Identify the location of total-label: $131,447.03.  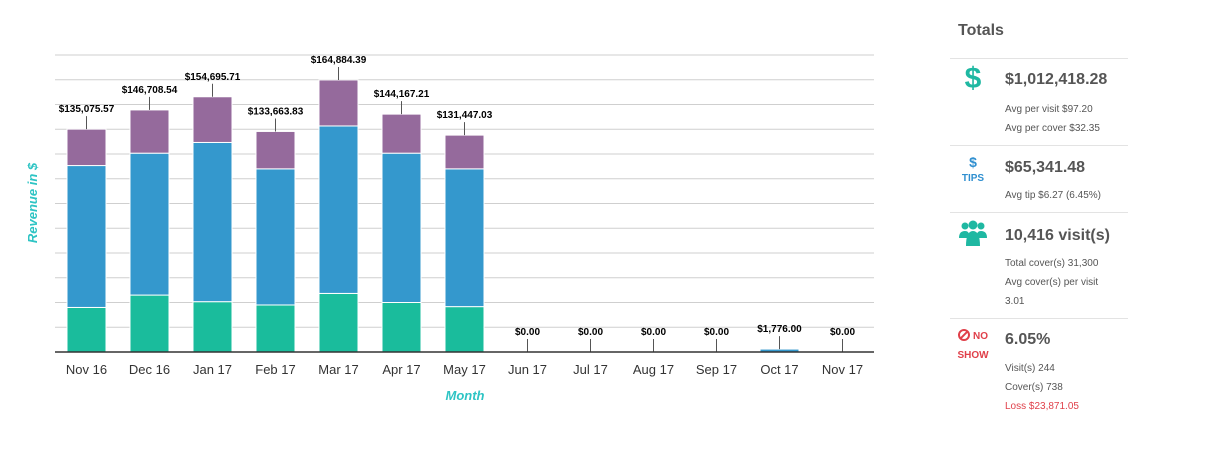
(465, 115).